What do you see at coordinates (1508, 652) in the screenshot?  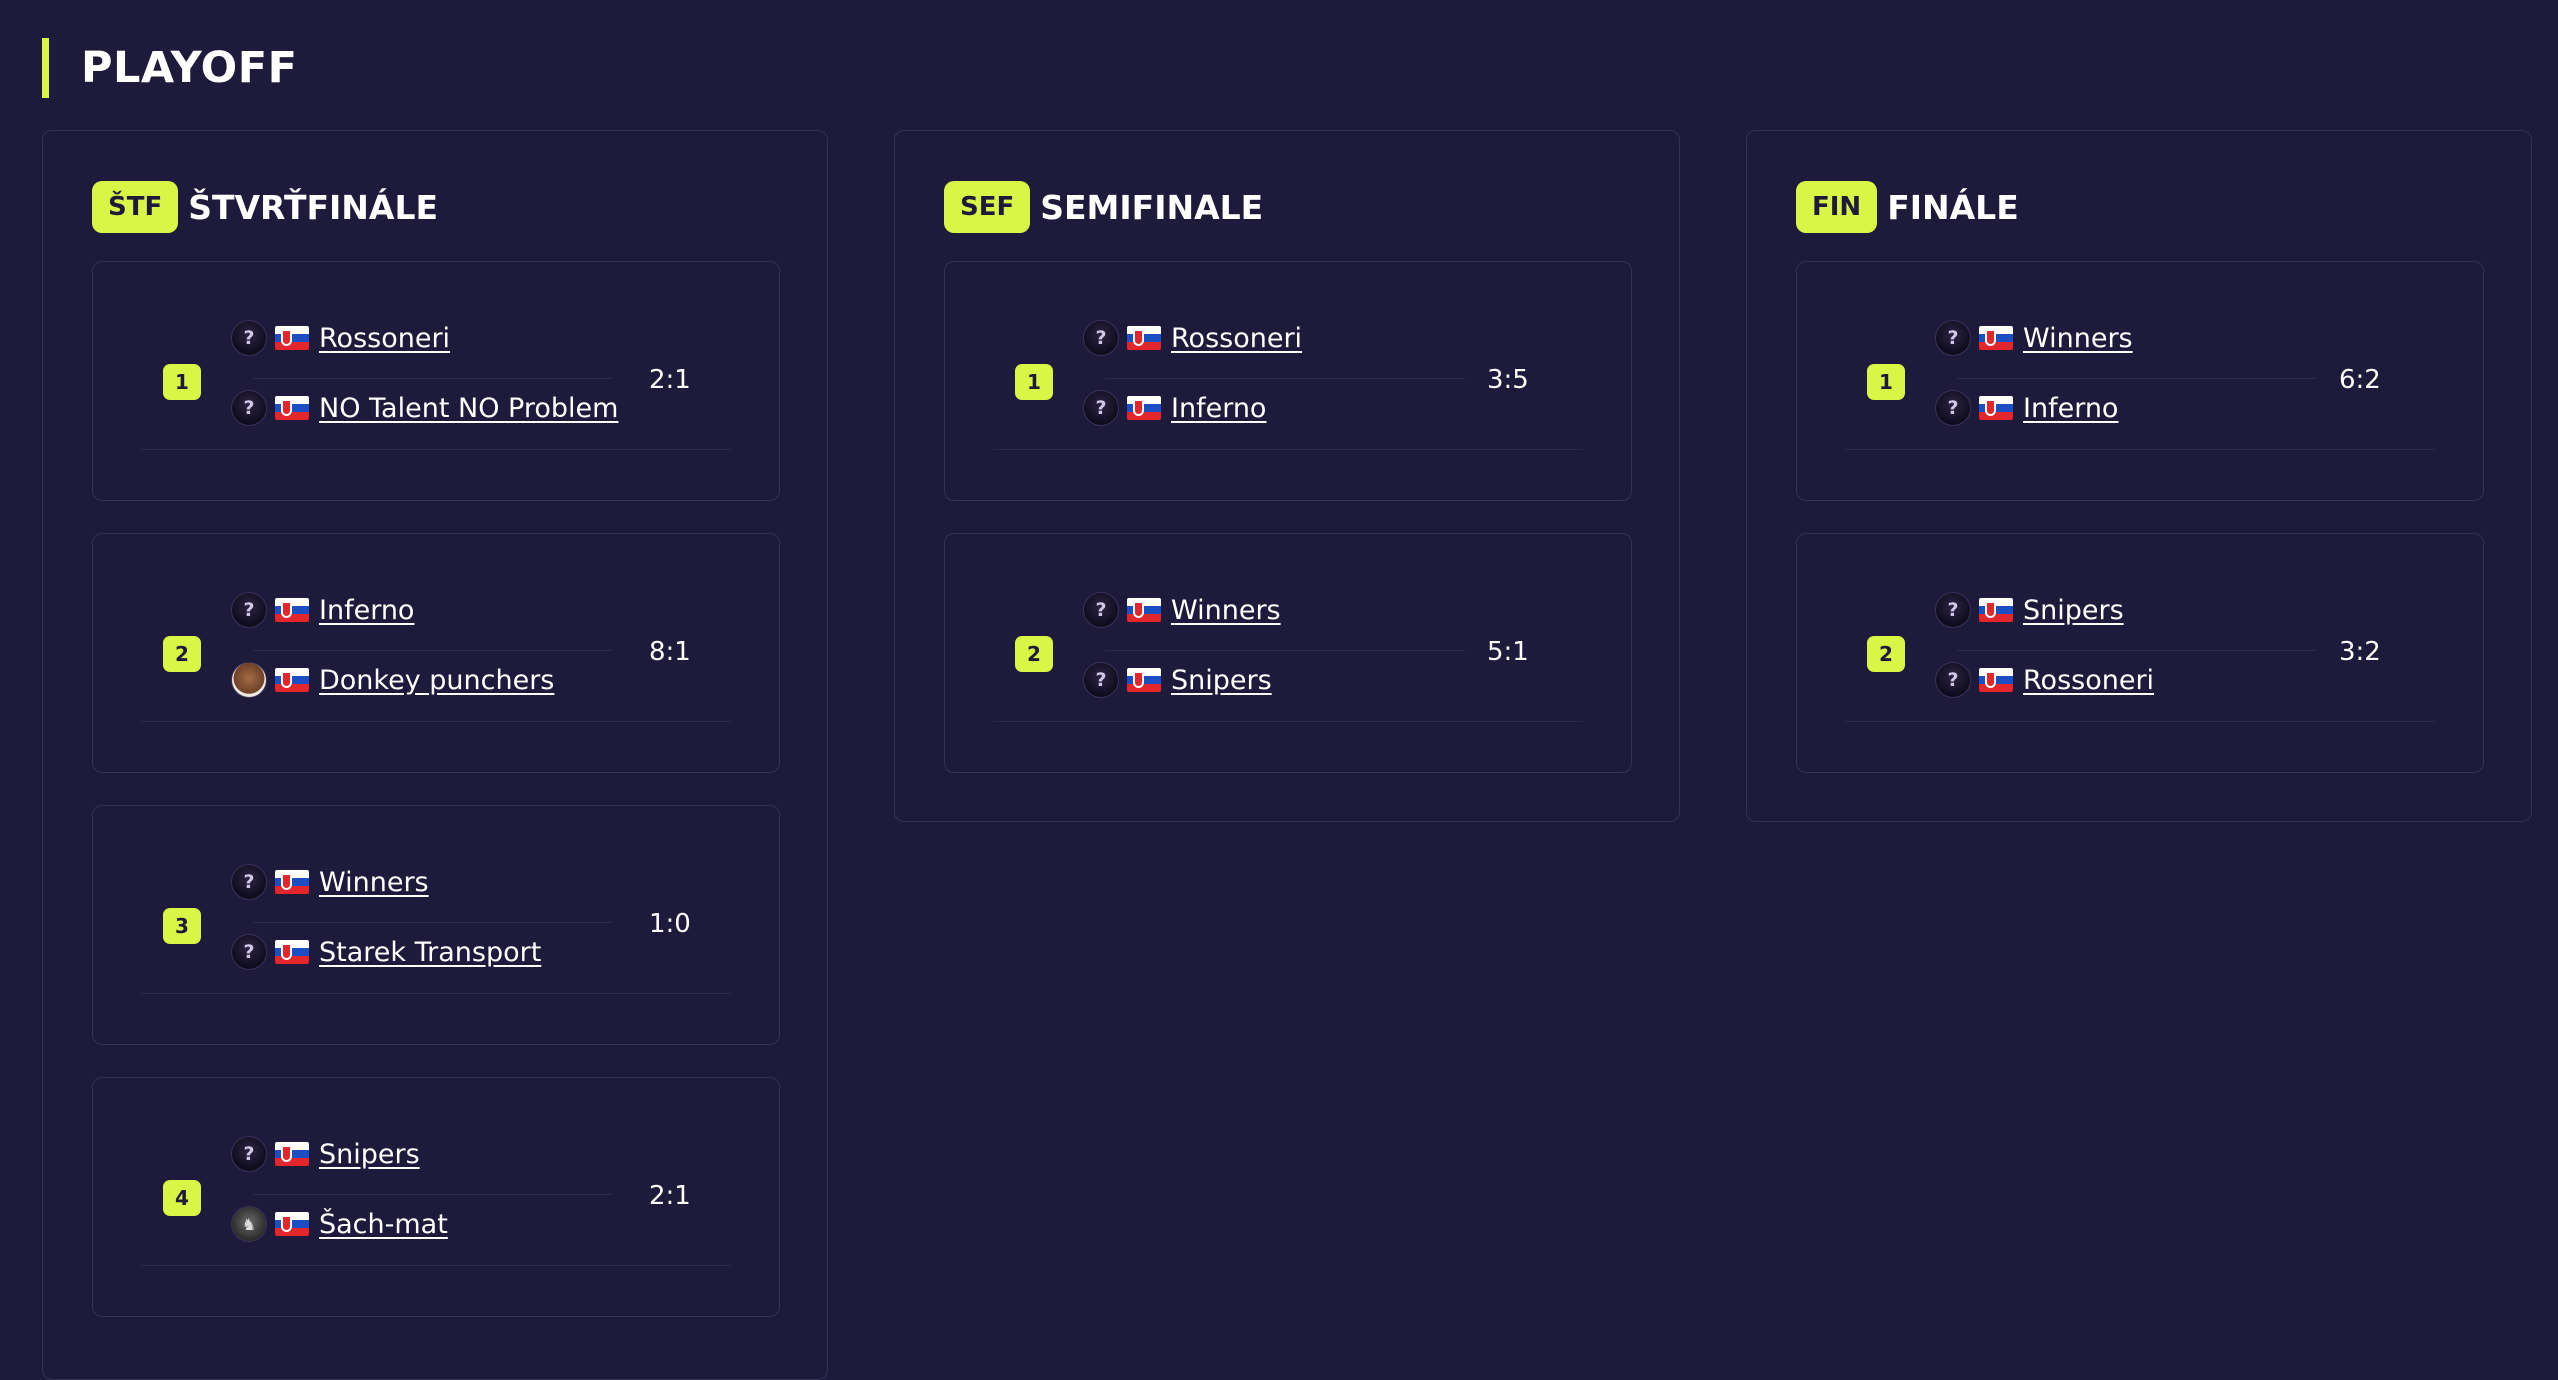 I see `match-score: 5:1` at bounding box center [1508, 652].